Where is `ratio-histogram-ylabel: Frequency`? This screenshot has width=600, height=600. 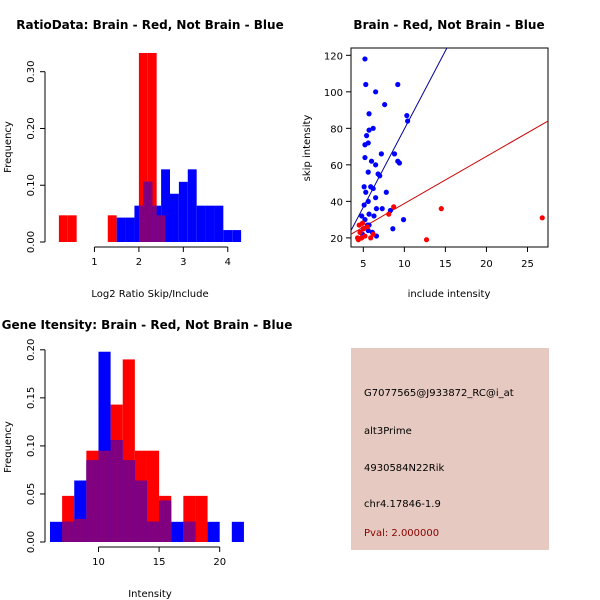 ratio-histogram-ylabel: Frequency is located at coordinates (8, 147).